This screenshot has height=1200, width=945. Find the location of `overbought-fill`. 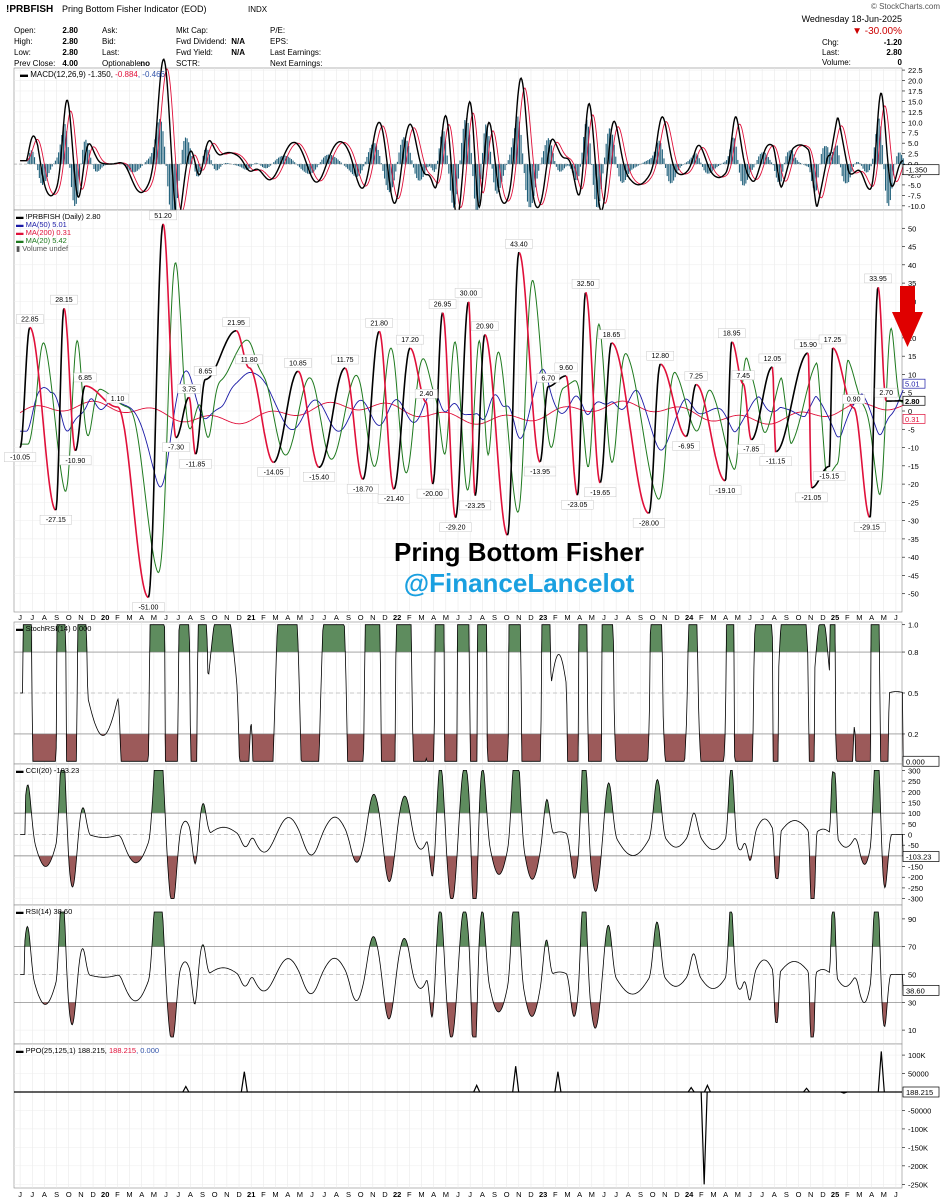

overbought-fill is located at coordinates (462, 638).